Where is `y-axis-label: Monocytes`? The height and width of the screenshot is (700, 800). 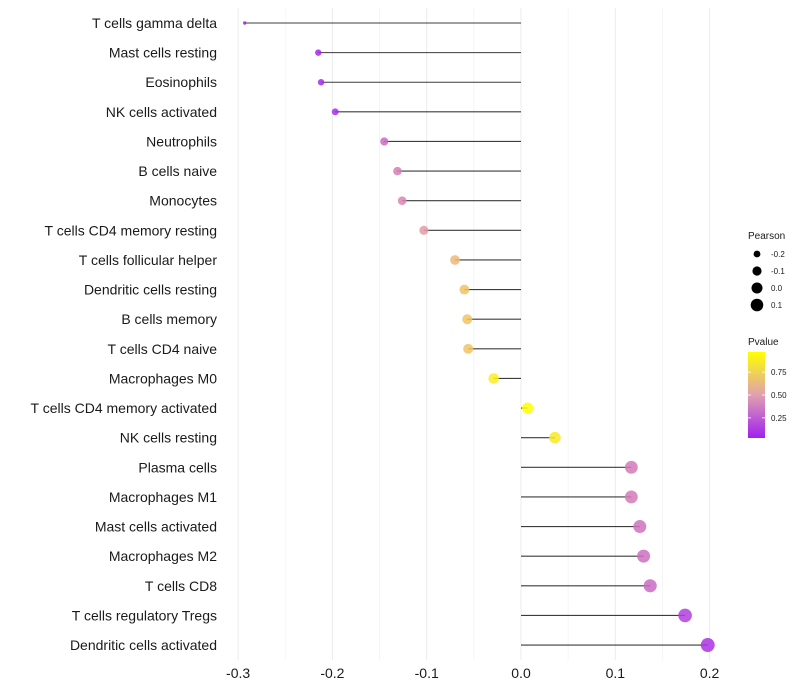
y-axis-label: Monocytes is located at coordinates (183, 201).